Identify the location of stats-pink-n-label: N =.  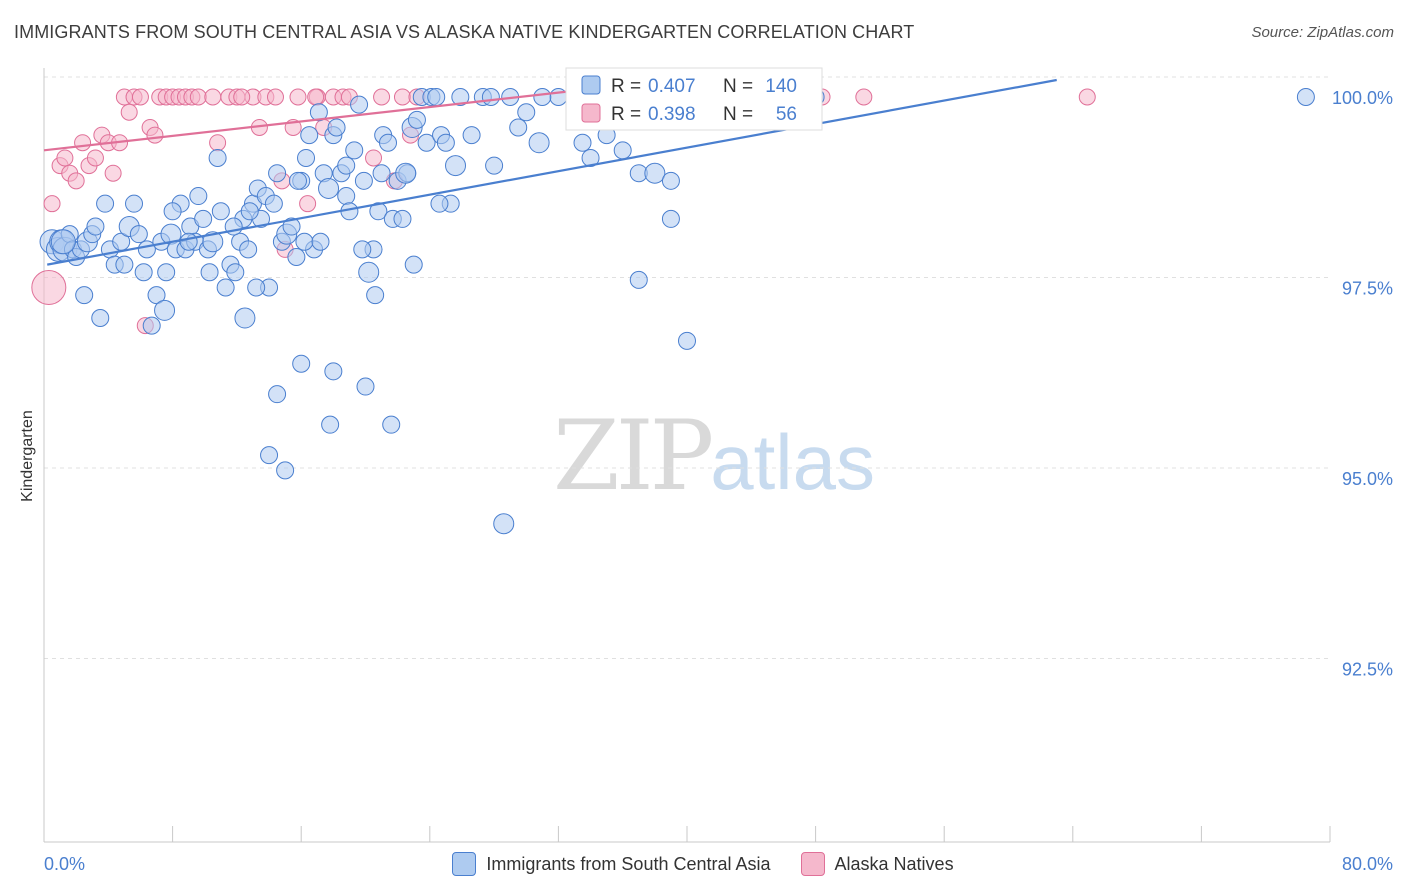
(738, 114).